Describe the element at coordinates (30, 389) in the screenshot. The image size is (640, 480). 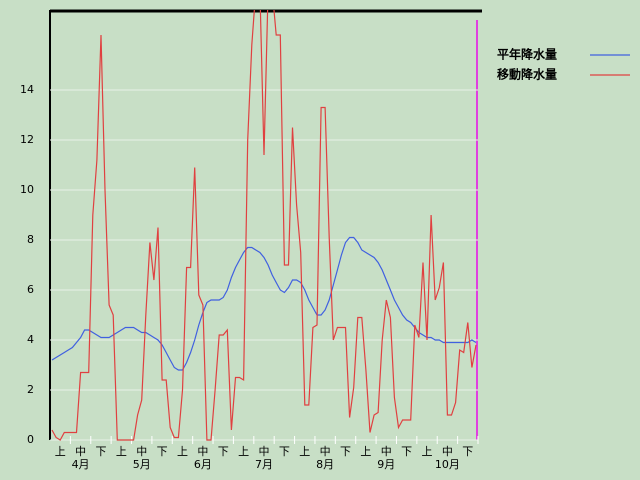
I see `y-tick-label: 2` at that location.